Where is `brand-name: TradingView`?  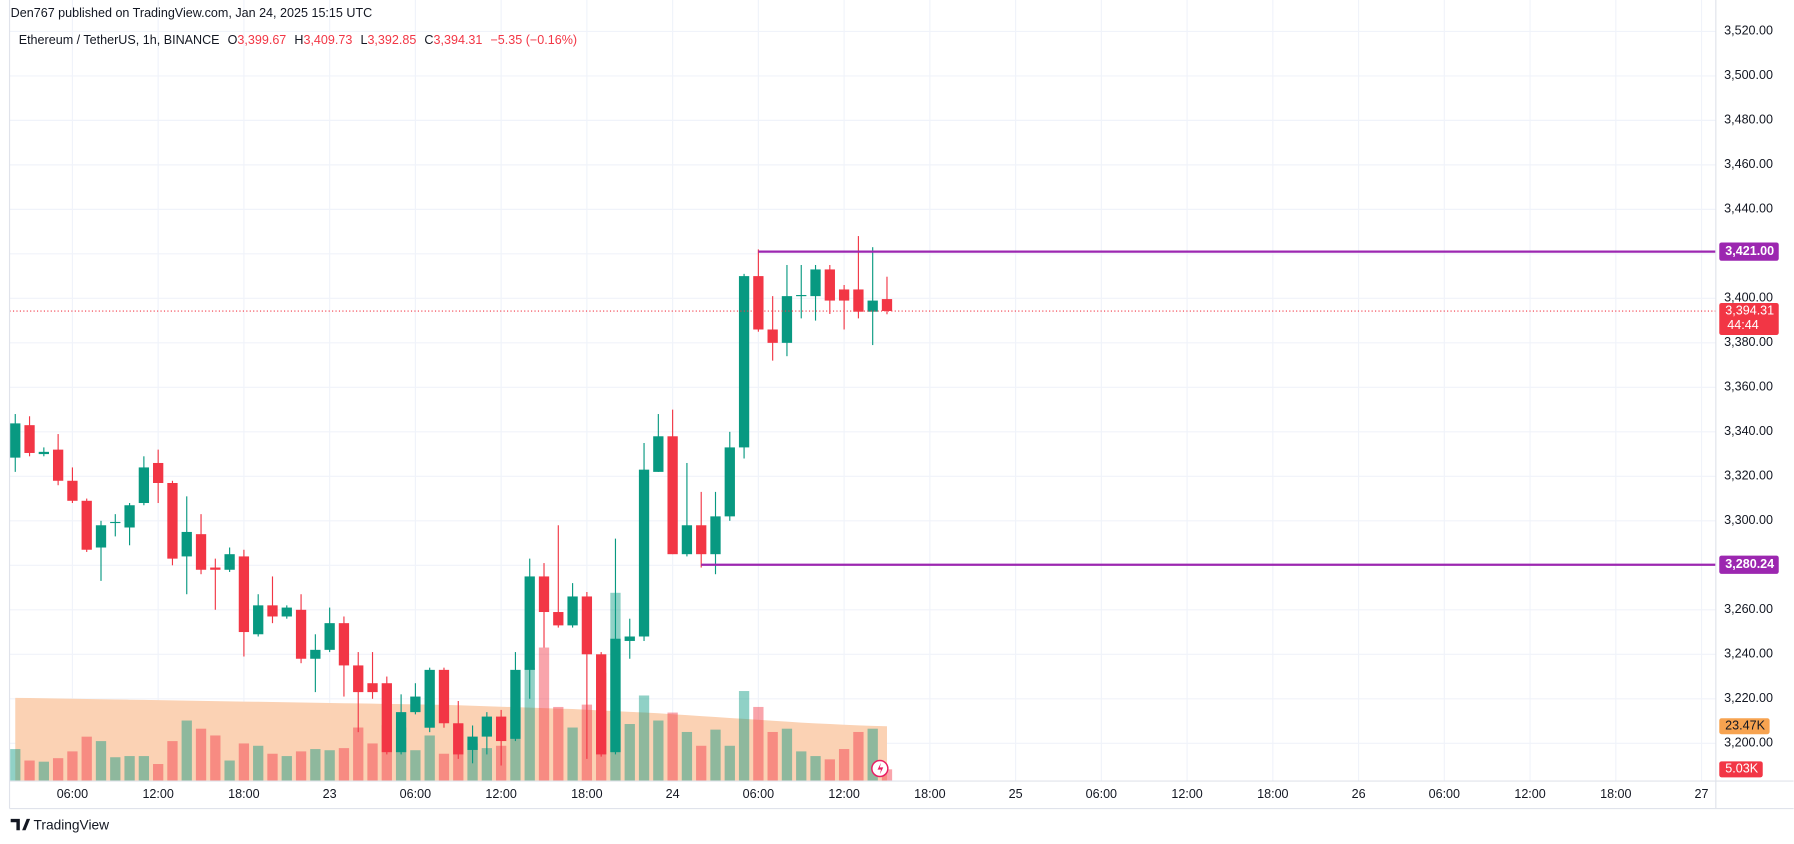 brand-name: TradingView is located at coordinates (72, 824).